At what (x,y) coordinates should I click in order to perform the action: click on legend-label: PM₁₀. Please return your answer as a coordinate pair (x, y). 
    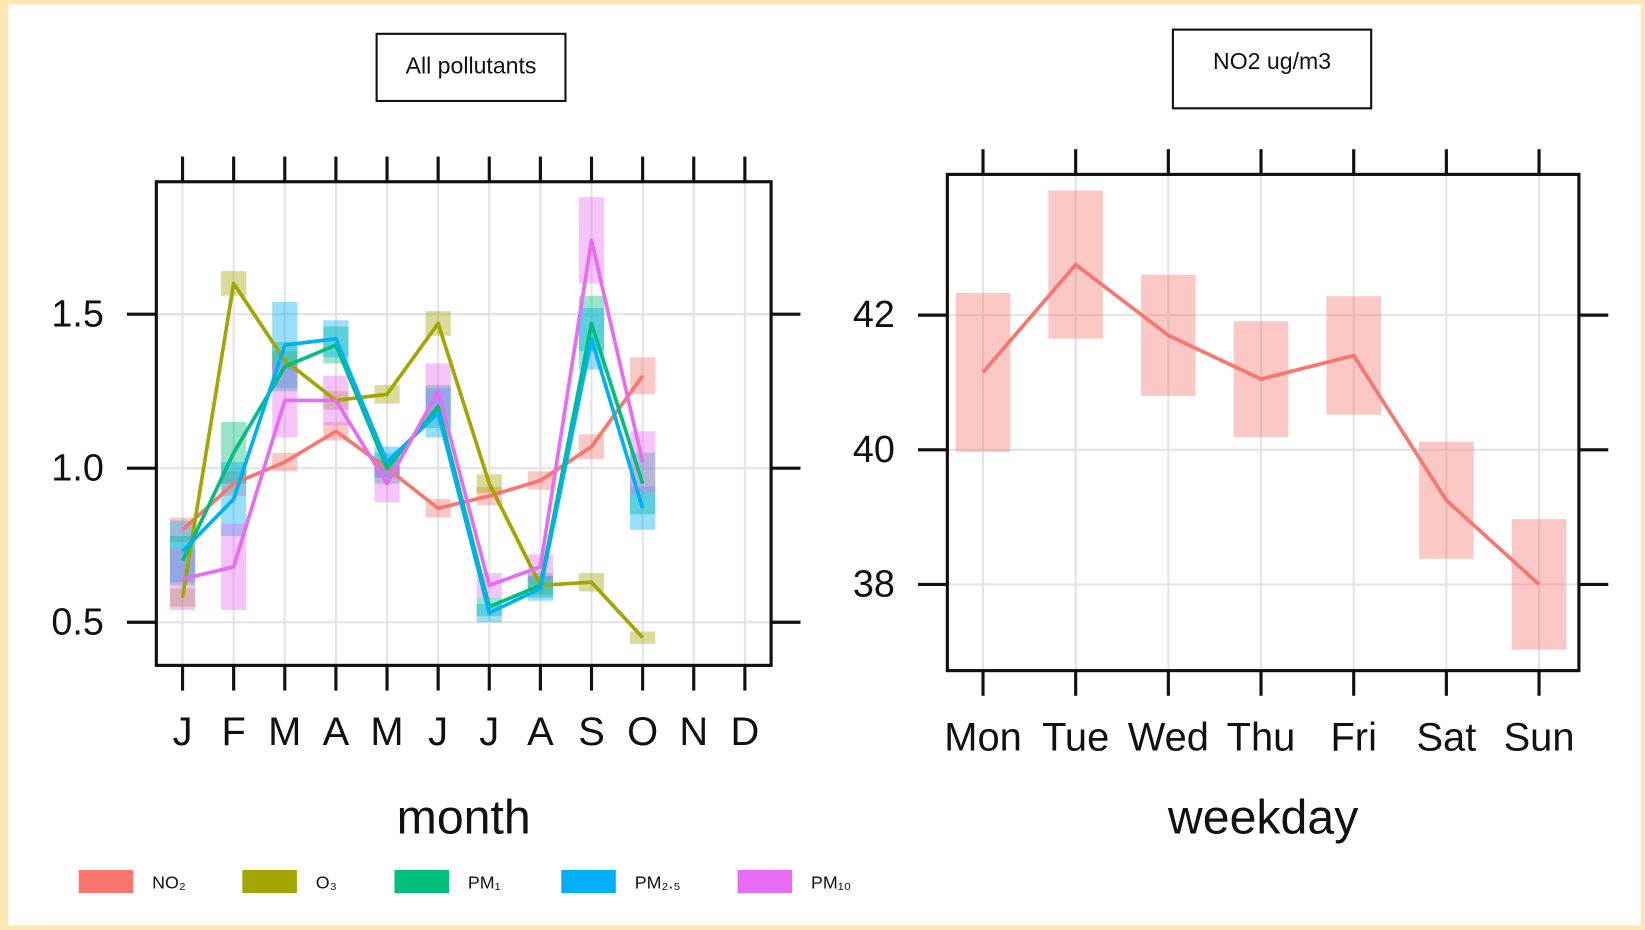
    Looking at the image, I should click on (831, 882).